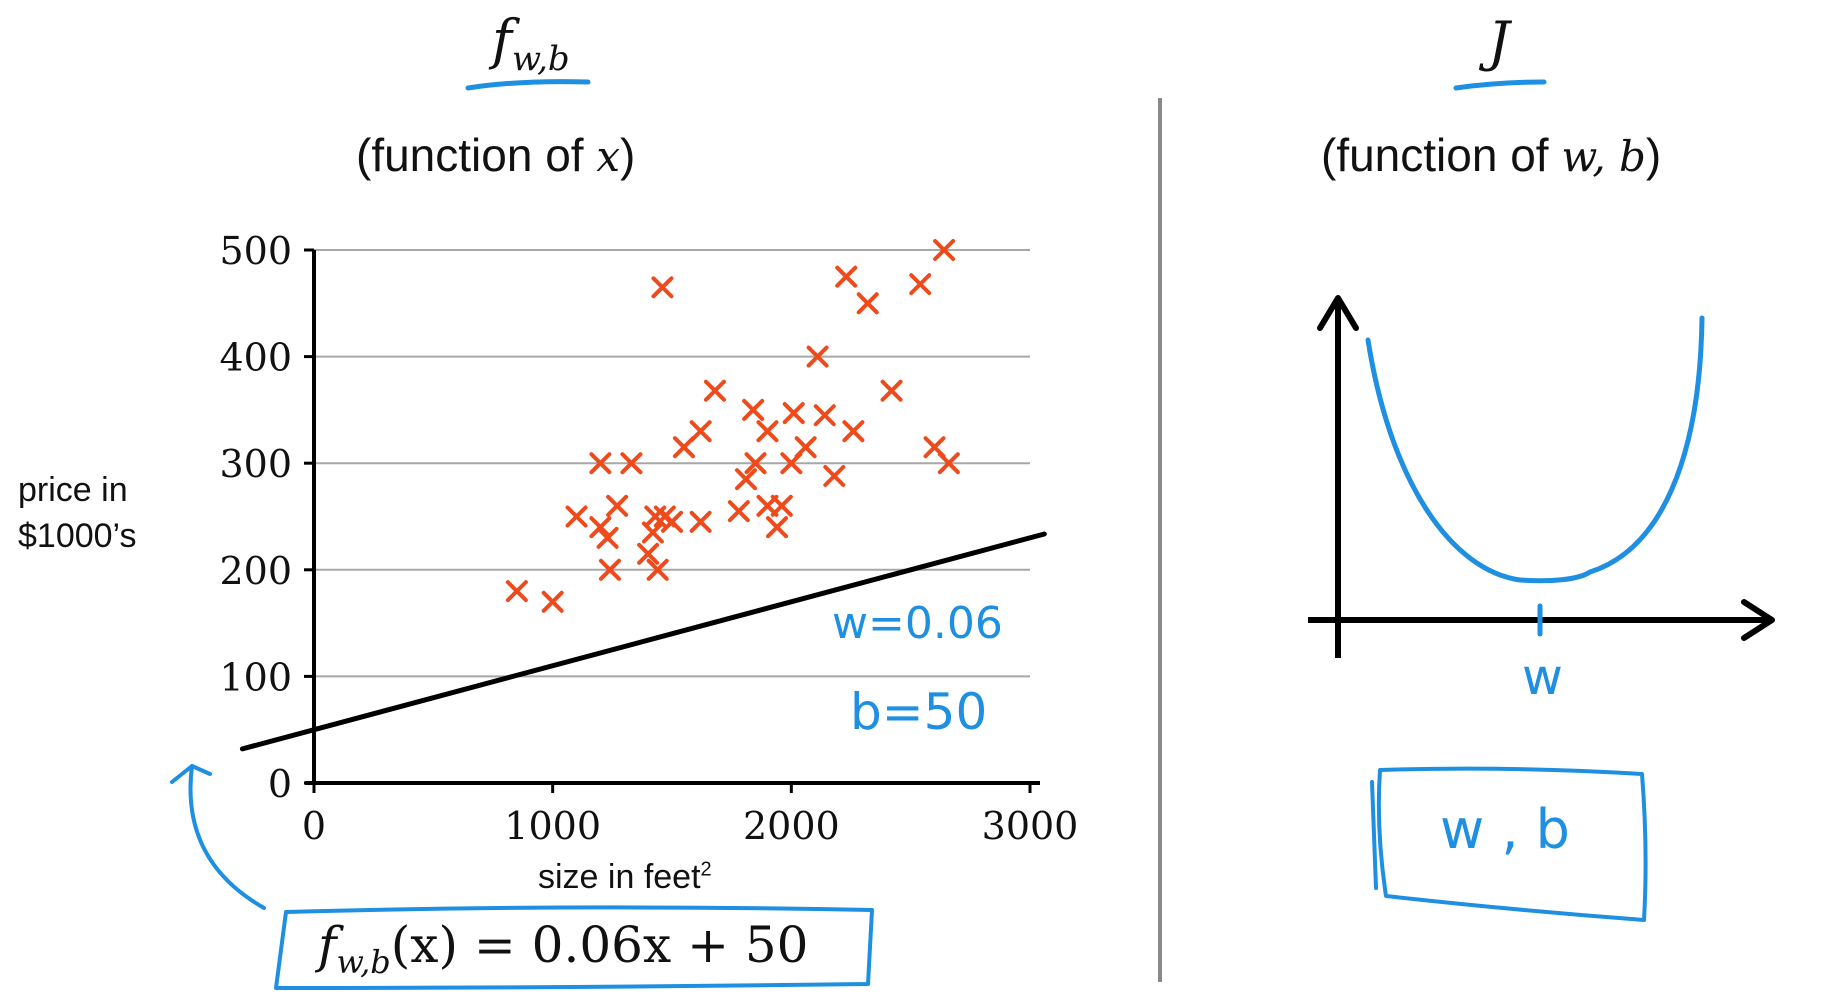 The image size is (1829, 994). I want to click on right-heading-var: w, b, so click(1603, 156).